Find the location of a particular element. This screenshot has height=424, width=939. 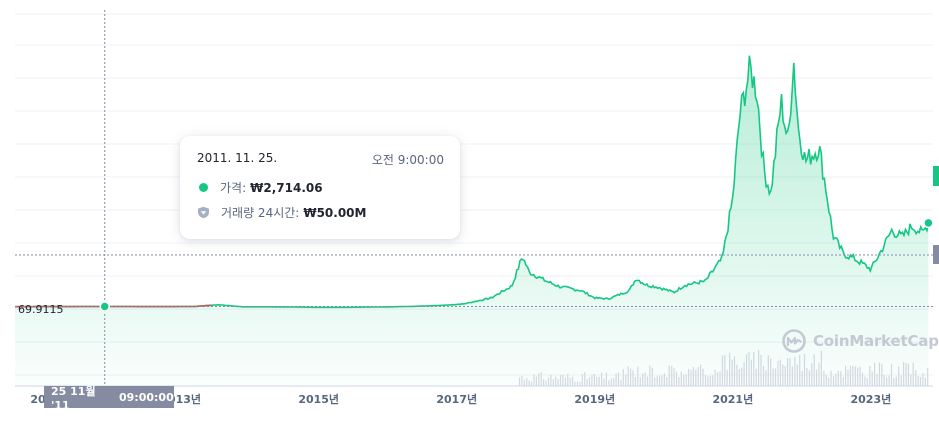

crosshair-time-label: 09:00:00 is located at coordinates (146, 397).